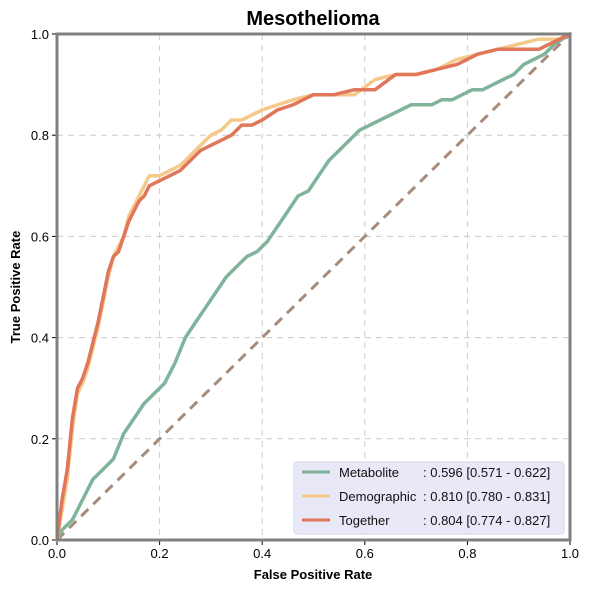  Describe the element at coordinates (40, 338) in the screenshot. I see `y-tick-label: 0.4` at that location.